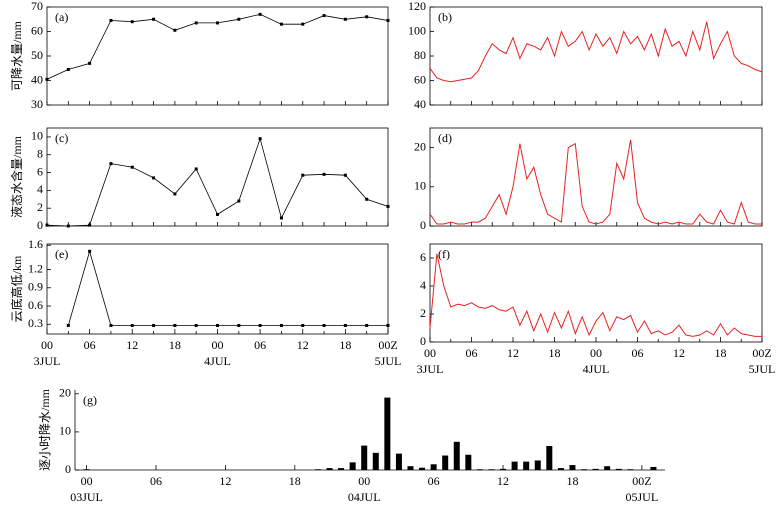  Describe the element at coordinates (40, 189) in the screenshot. I see `y-tick-label: 4` at that location.